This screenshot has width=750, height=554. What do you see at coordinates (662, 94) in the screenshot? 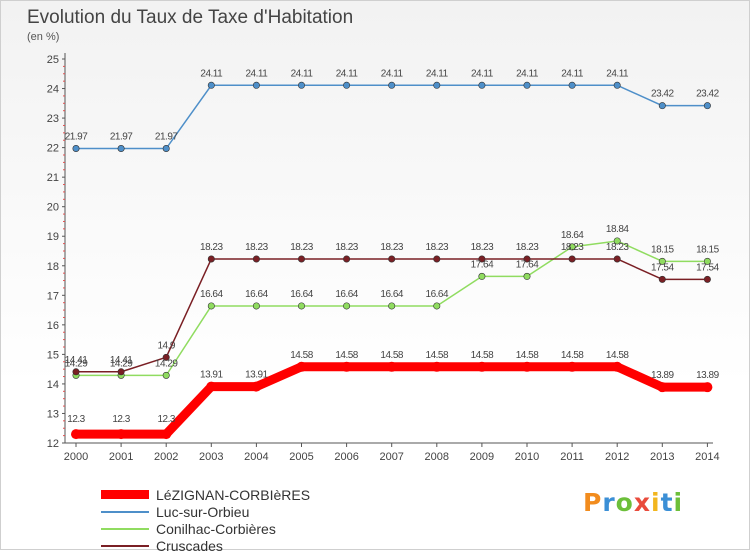
I see `data-label: 23.42` at bounding box center [662, 94].